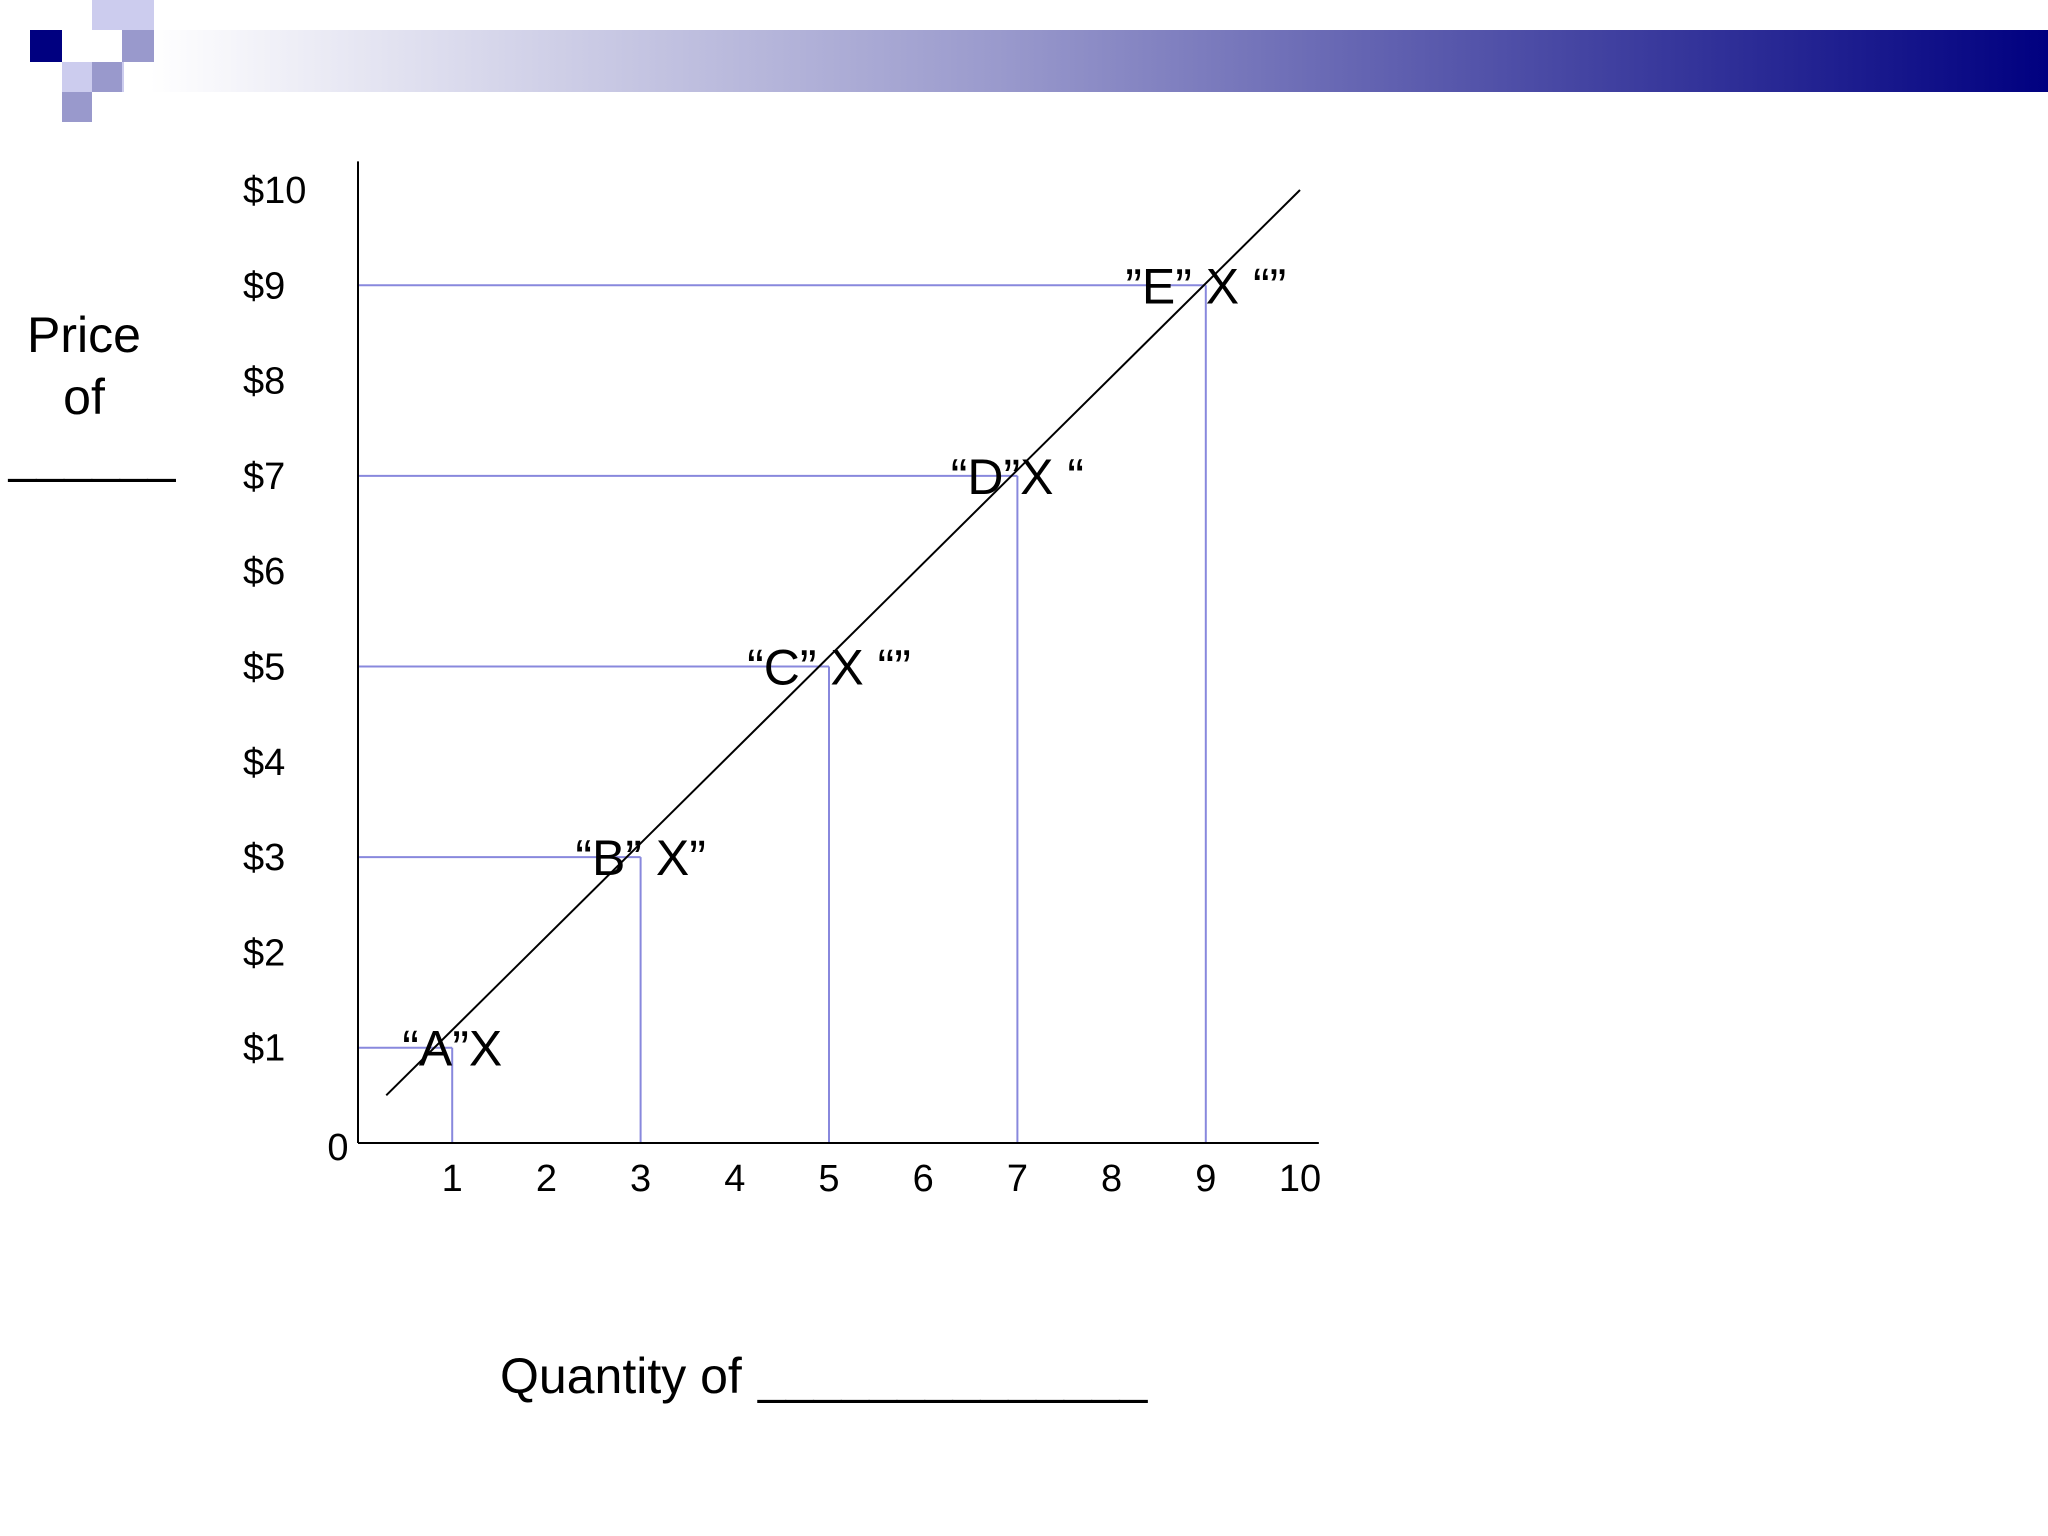 The height and width of the screenshot is (1536, 2048). What do you see at coordinates (1017, 477) in the screenshot?
I see `point-label: “D”X “` at bounding box center [1017, 477].